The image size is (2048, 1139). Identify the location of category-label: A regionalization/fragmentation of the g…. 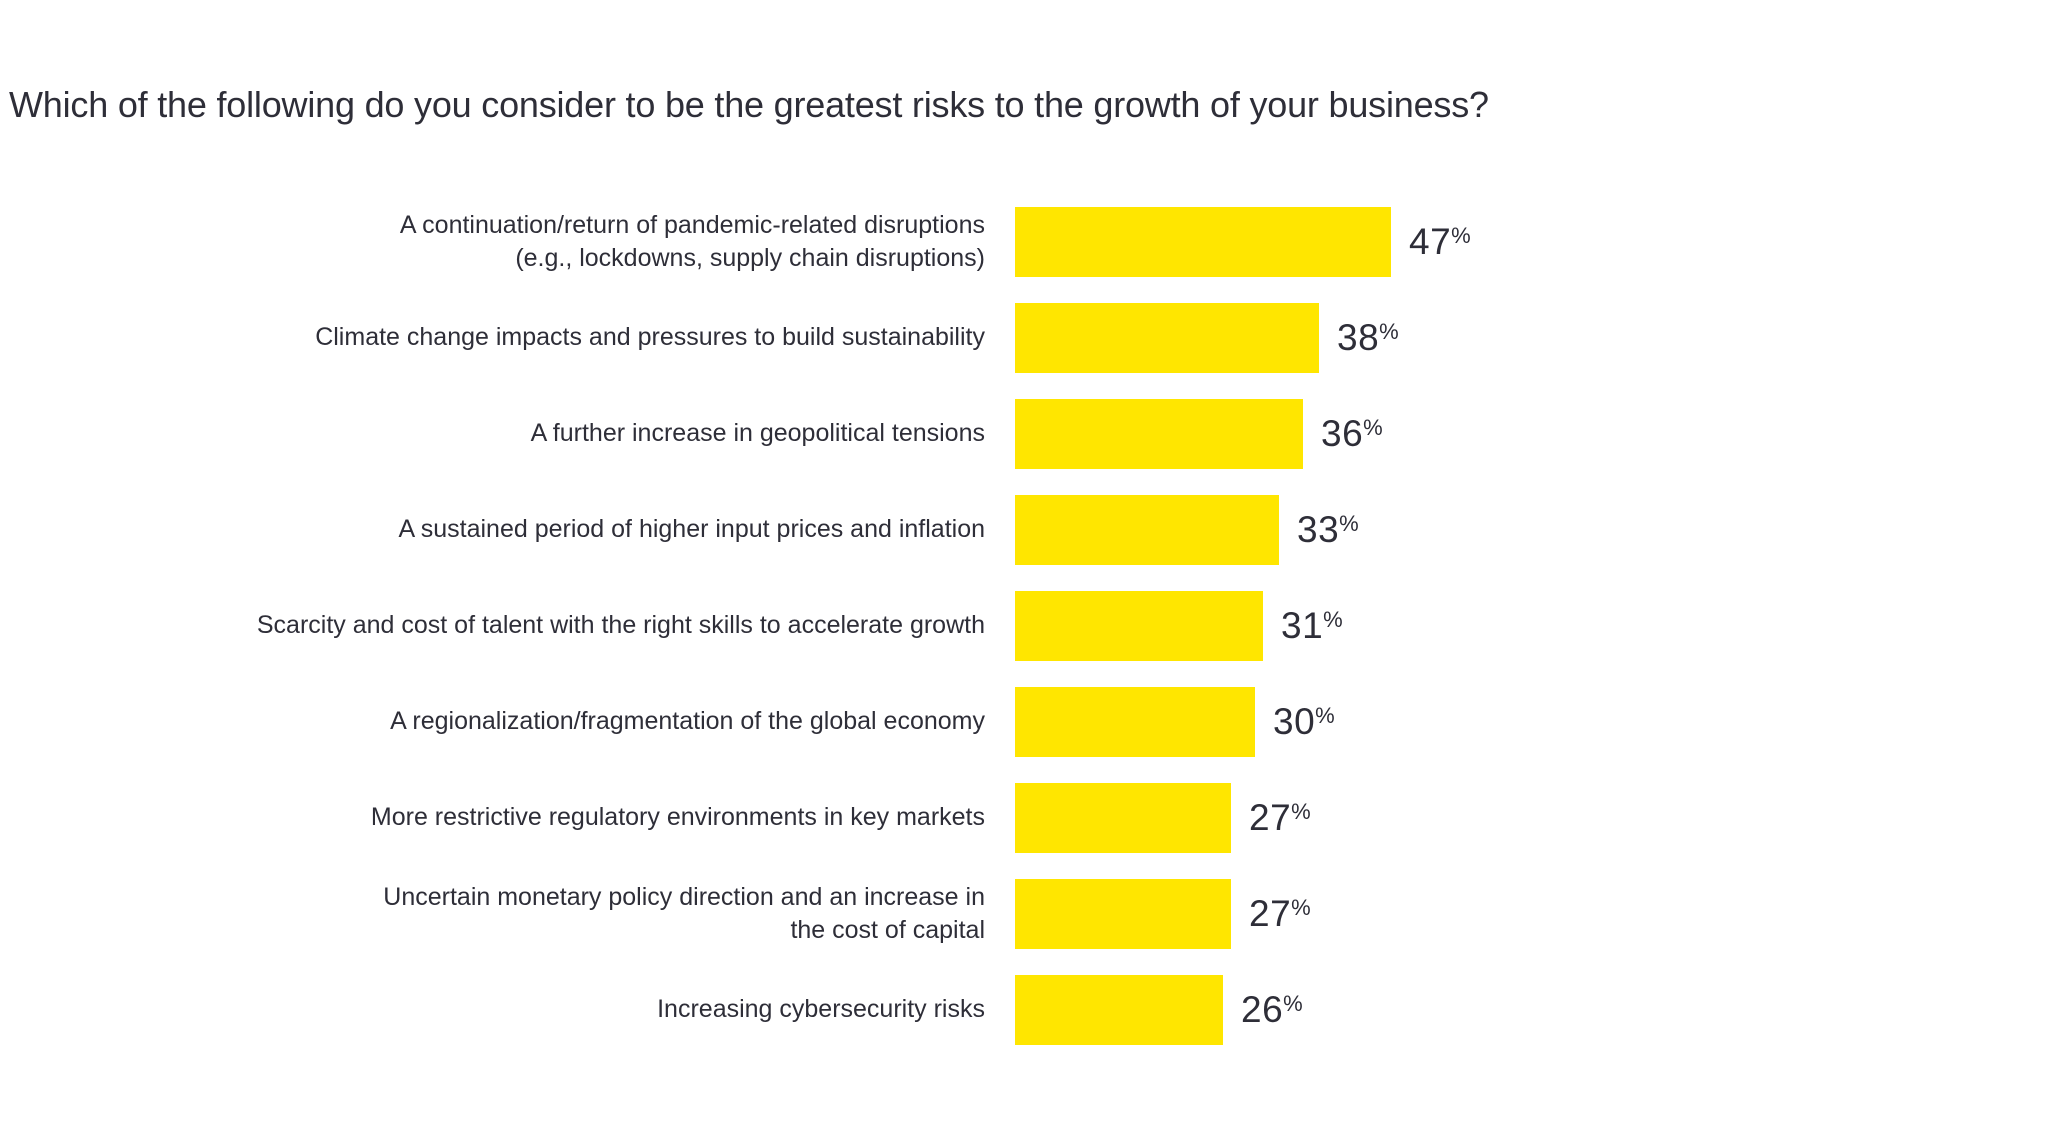
(687, 721).